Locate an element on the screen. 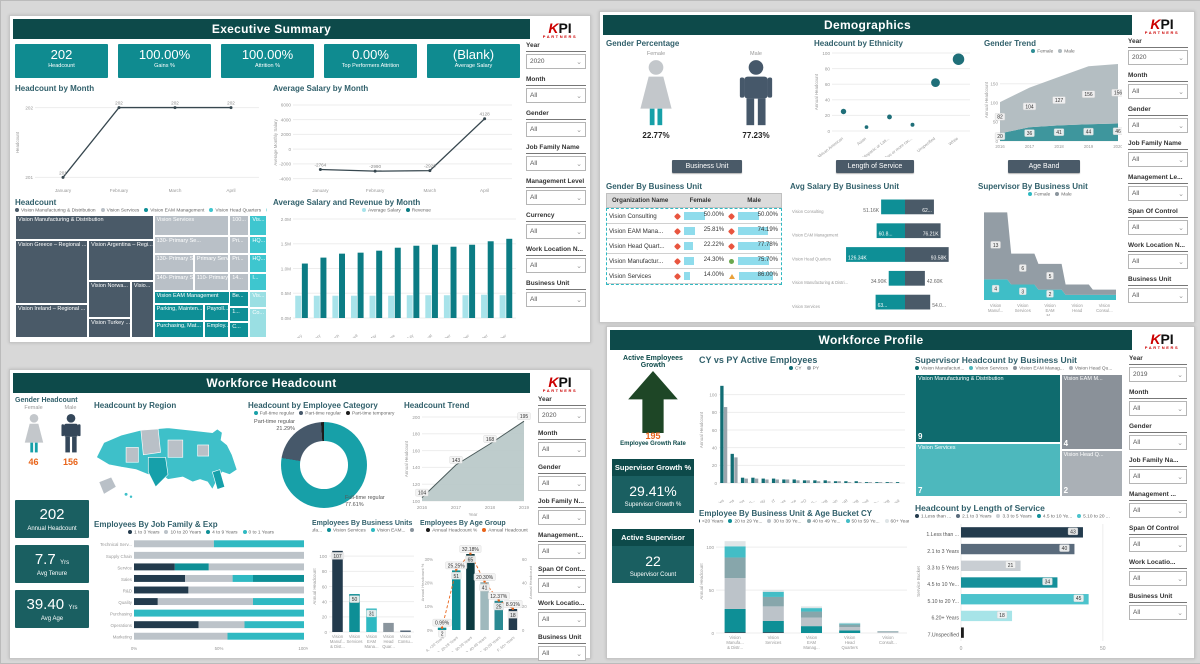 The height and width of the screenshot is (664, 1200). table-row: Vision Manufactur... 24.30% 75.70% is located at coordinates (694, 261).